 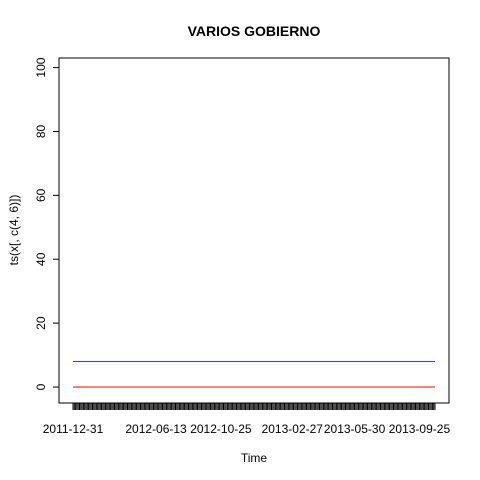 I want to click on y-tick-label: 0, so click(x=41, y=386).